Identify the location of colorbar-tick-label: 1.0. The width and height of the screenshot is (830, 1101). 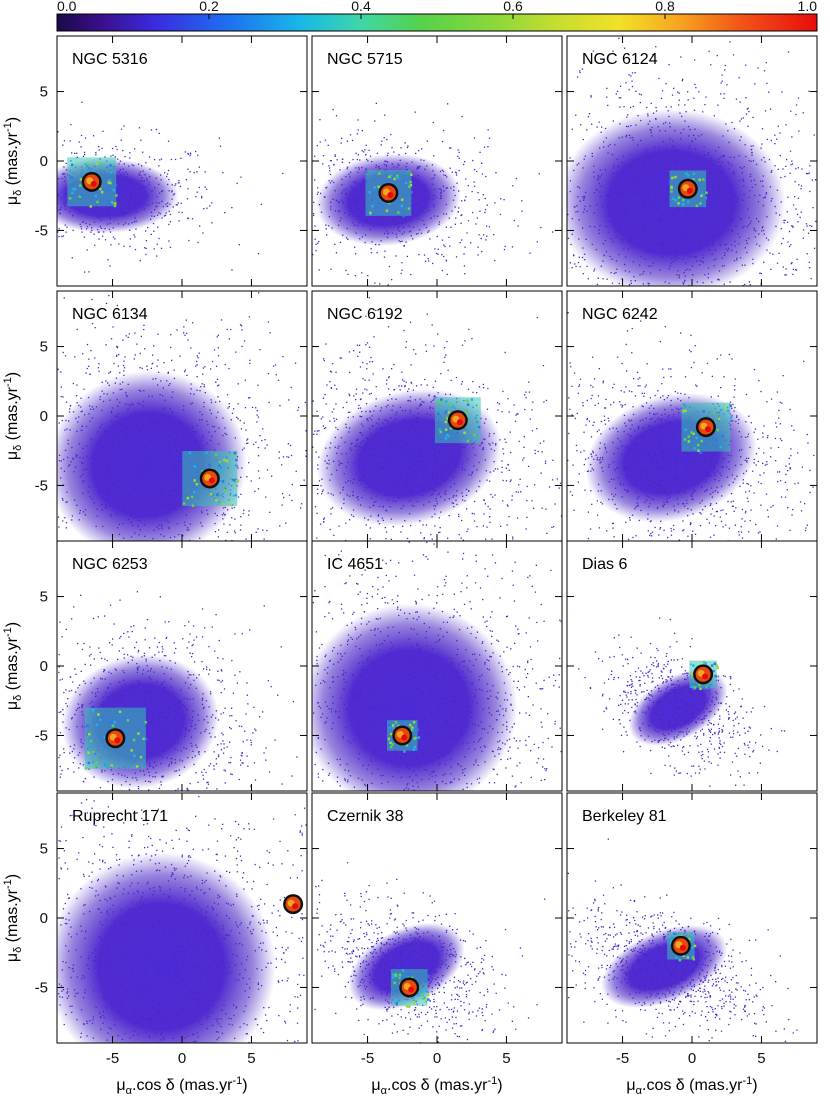
(808, 7).